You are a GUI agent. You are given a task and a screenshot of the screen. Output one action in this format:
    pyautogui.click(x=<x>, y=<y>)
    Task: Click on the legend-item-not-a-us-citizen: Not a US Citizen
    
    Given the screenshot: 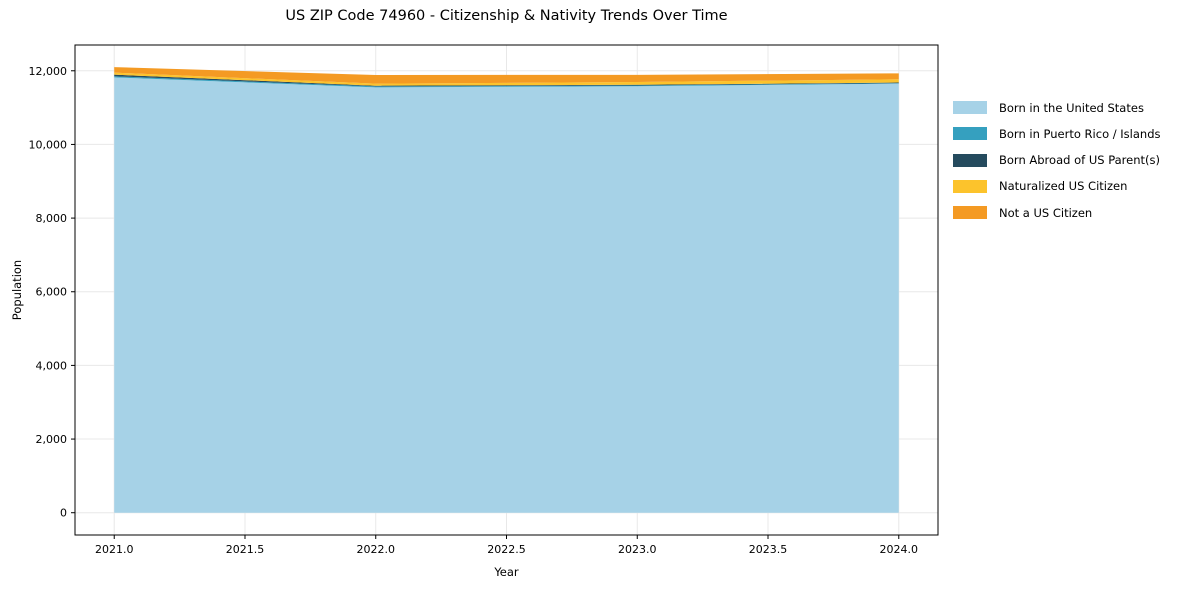 What is the action you would take?
    pyautogui.click(x=1057, y=212)
    